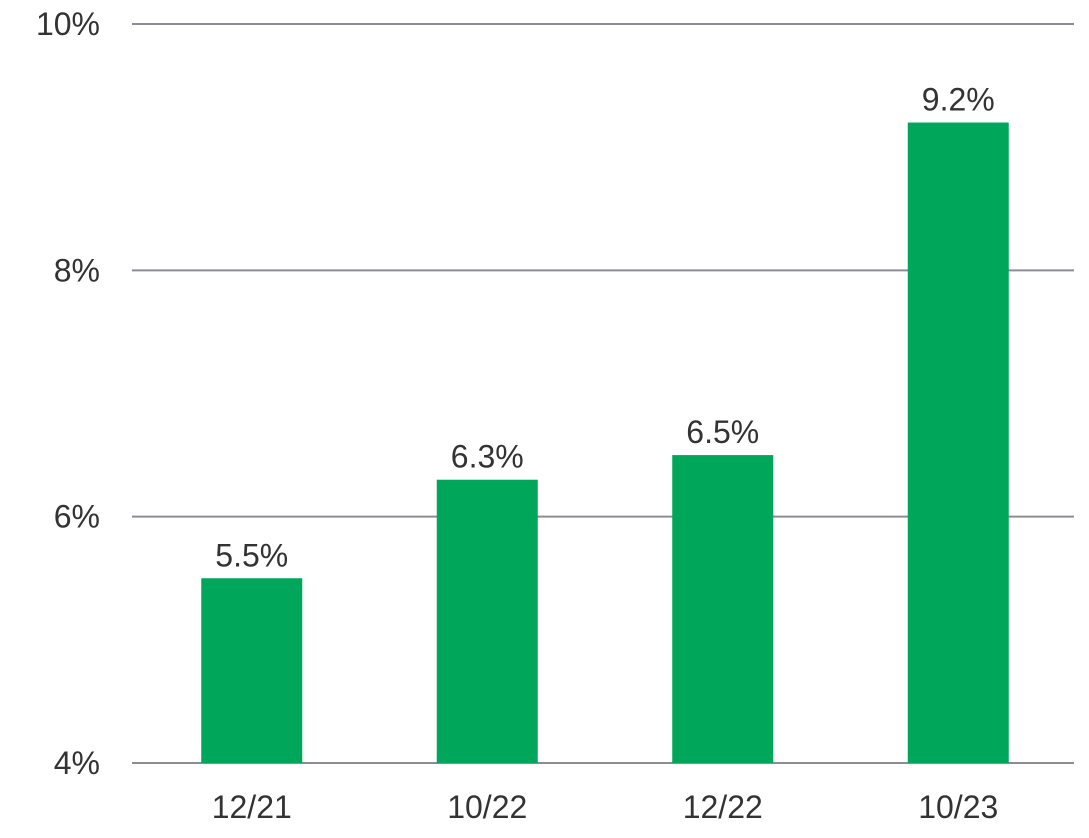 This screenshot has width=1089, height=838. What do you see at coordinates (487, 457) in the screenshot?
I see `data-label: 6.3%` at bounding box center [487, 457].